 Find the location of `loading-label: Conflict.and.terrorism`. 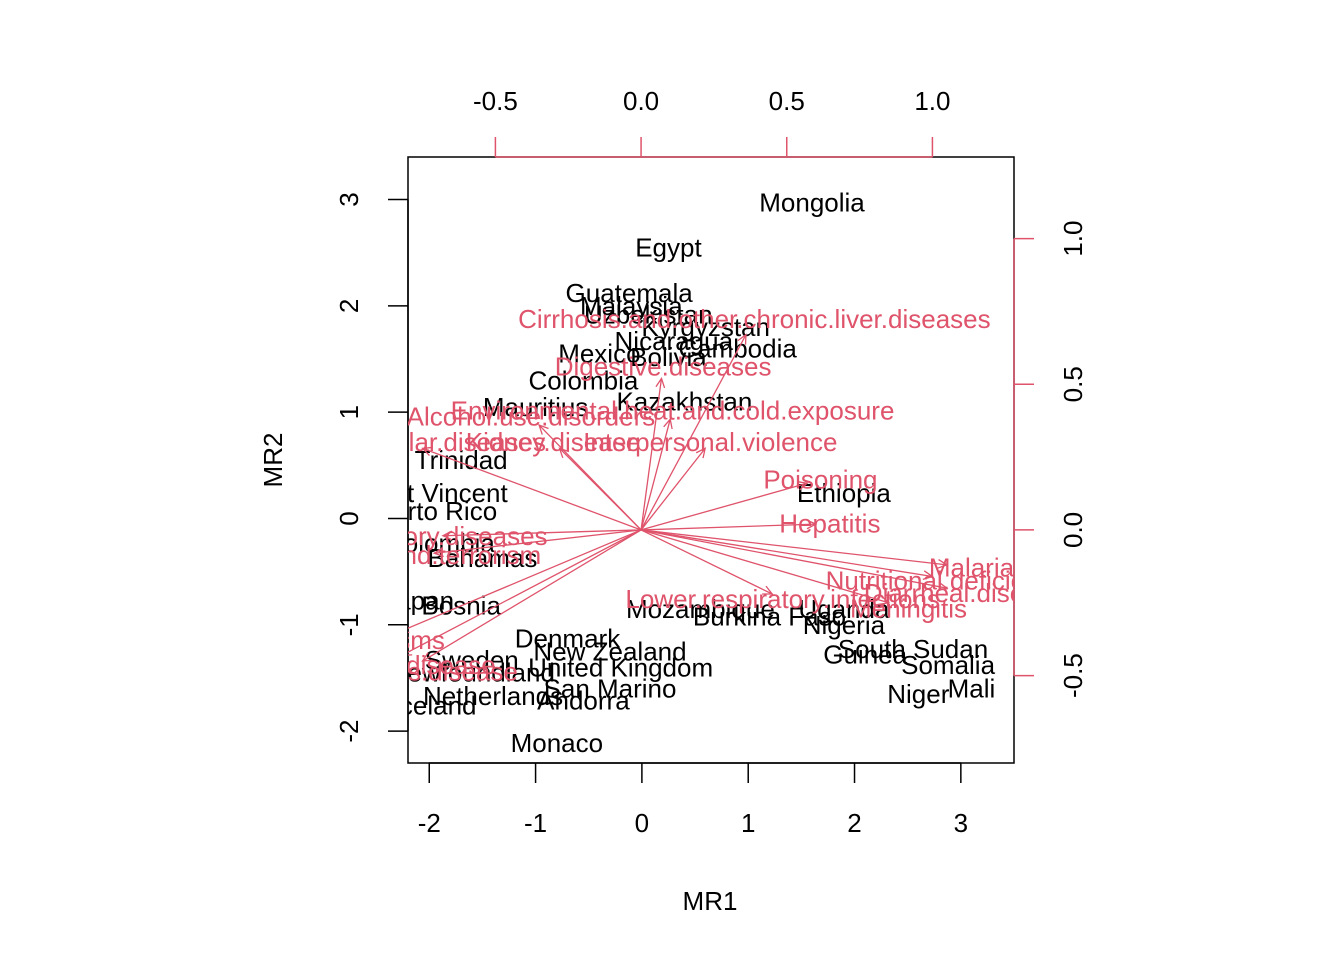

loading-label: Conflict.and.terrorism is located at coordinates (417, 555).